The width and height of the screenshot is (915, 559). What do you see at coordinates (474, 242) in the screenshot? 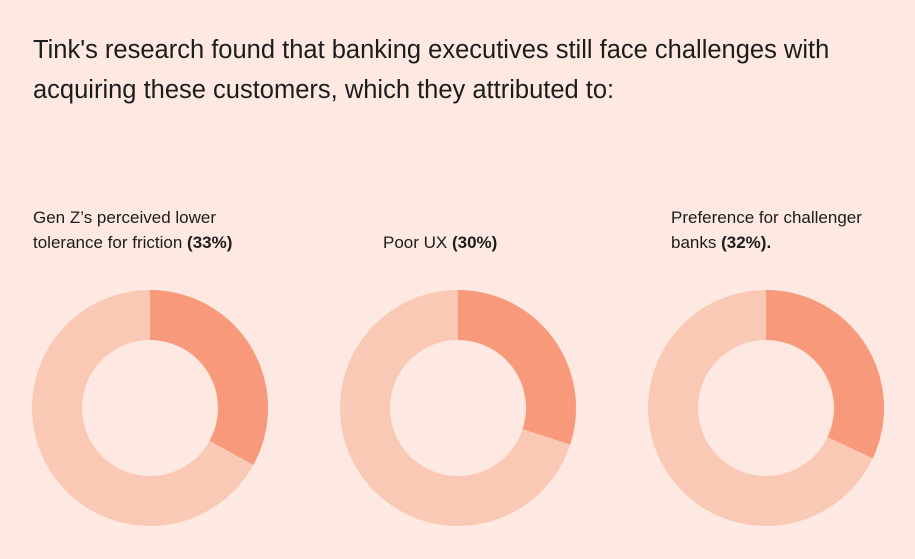
I see `value-label: (30%)` at bounding box center [474, 242].